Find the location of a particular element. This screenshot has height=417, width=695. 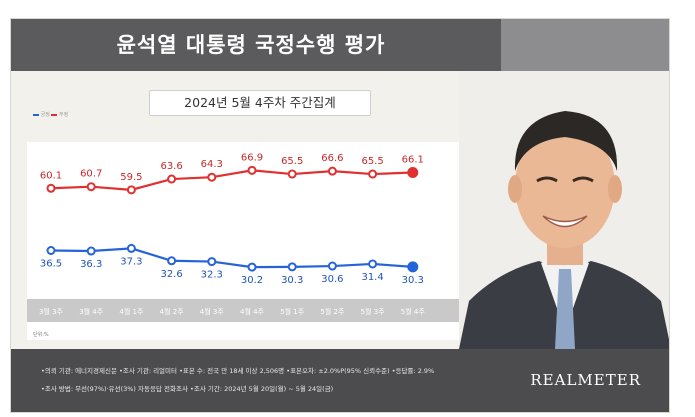

x-tick-label: 4월 1주 is located at coordinates (131, 311).